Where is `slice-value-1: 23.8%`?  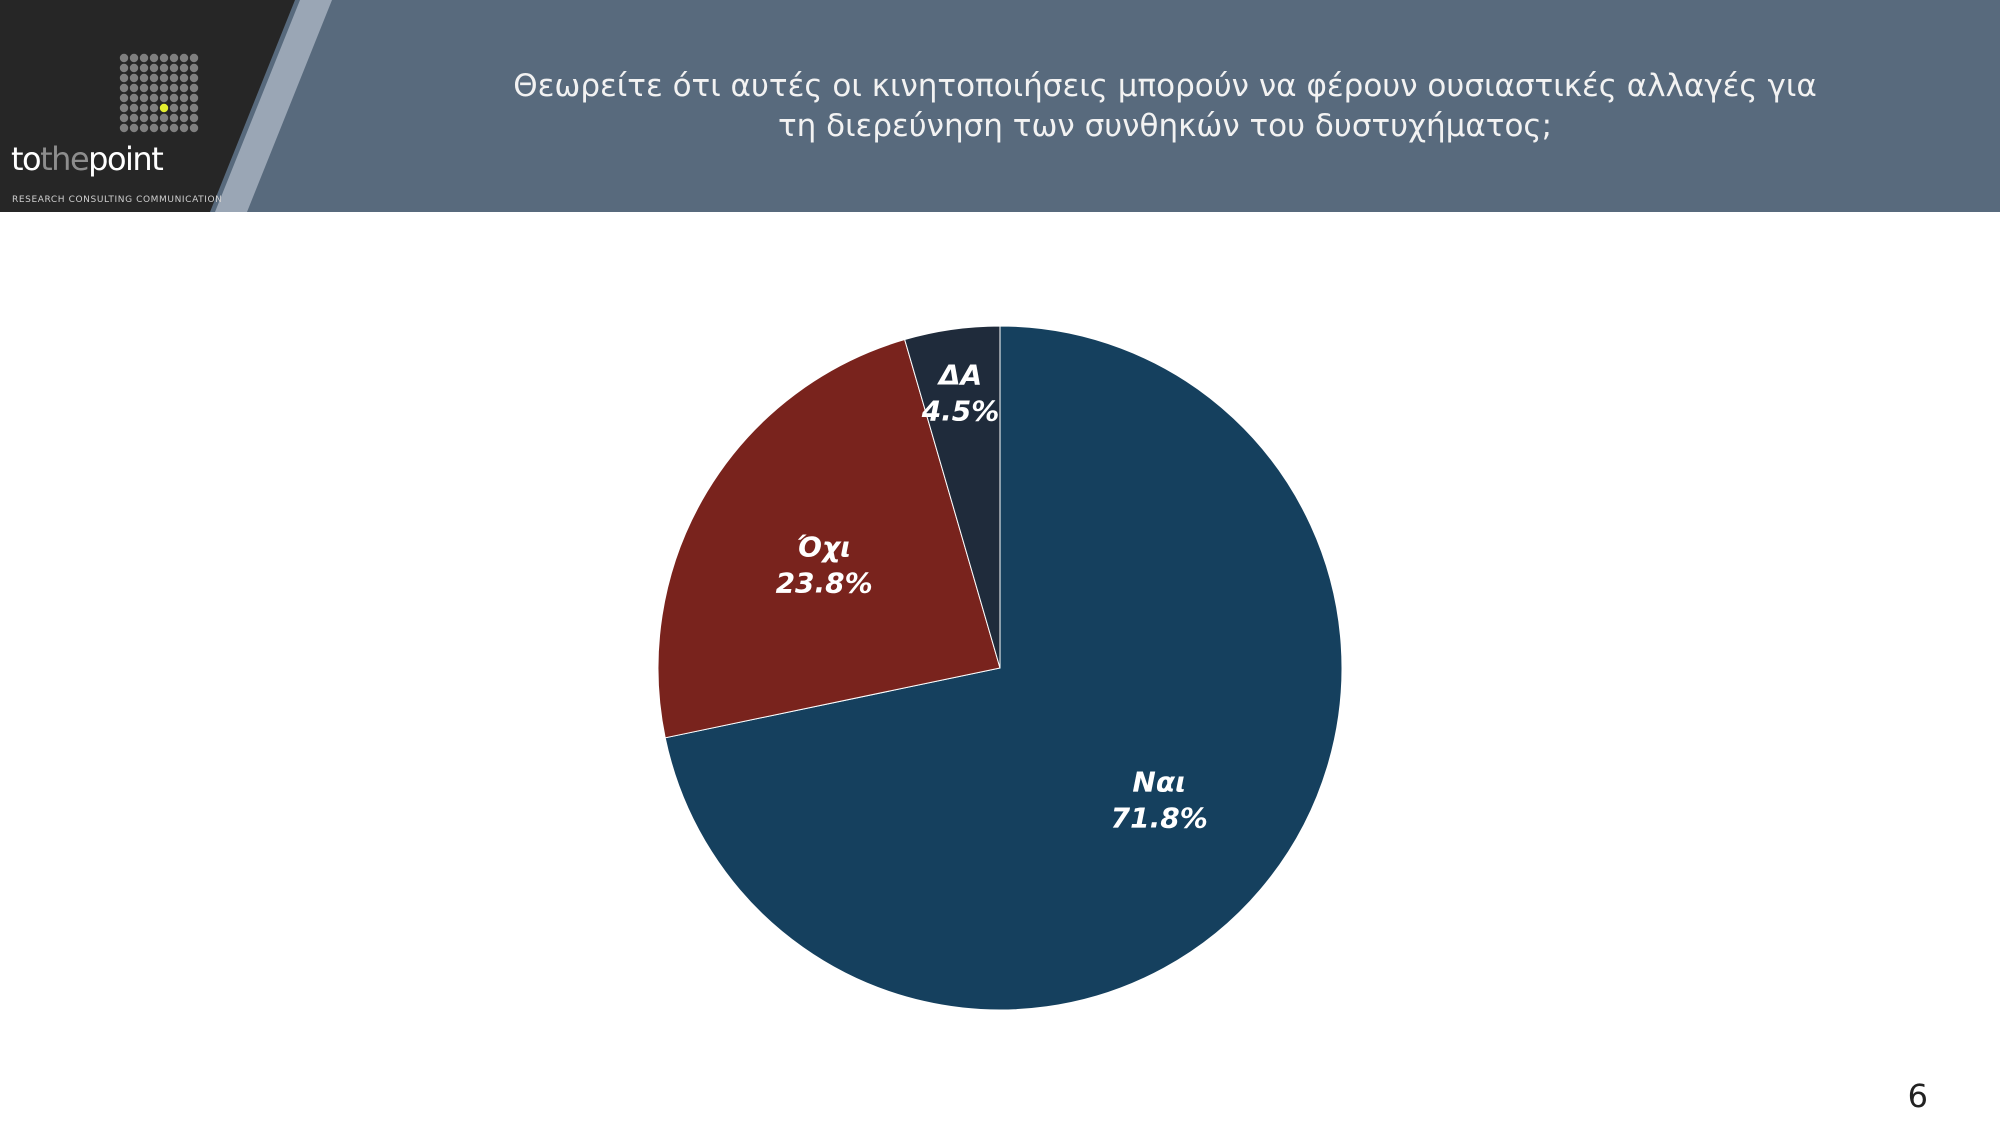 slice-value-1: 23.8% is located at coordinates (824, 582).